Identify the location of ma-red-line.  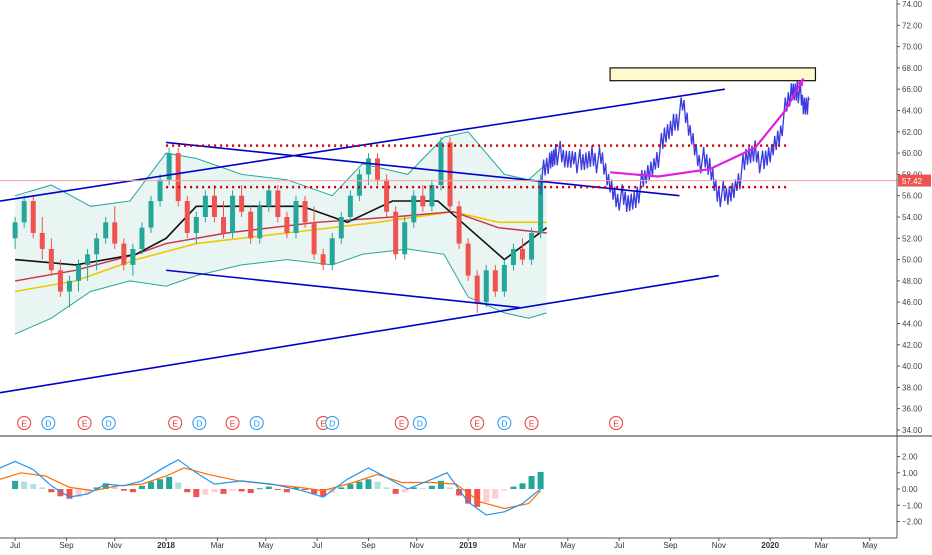
(280, 246).